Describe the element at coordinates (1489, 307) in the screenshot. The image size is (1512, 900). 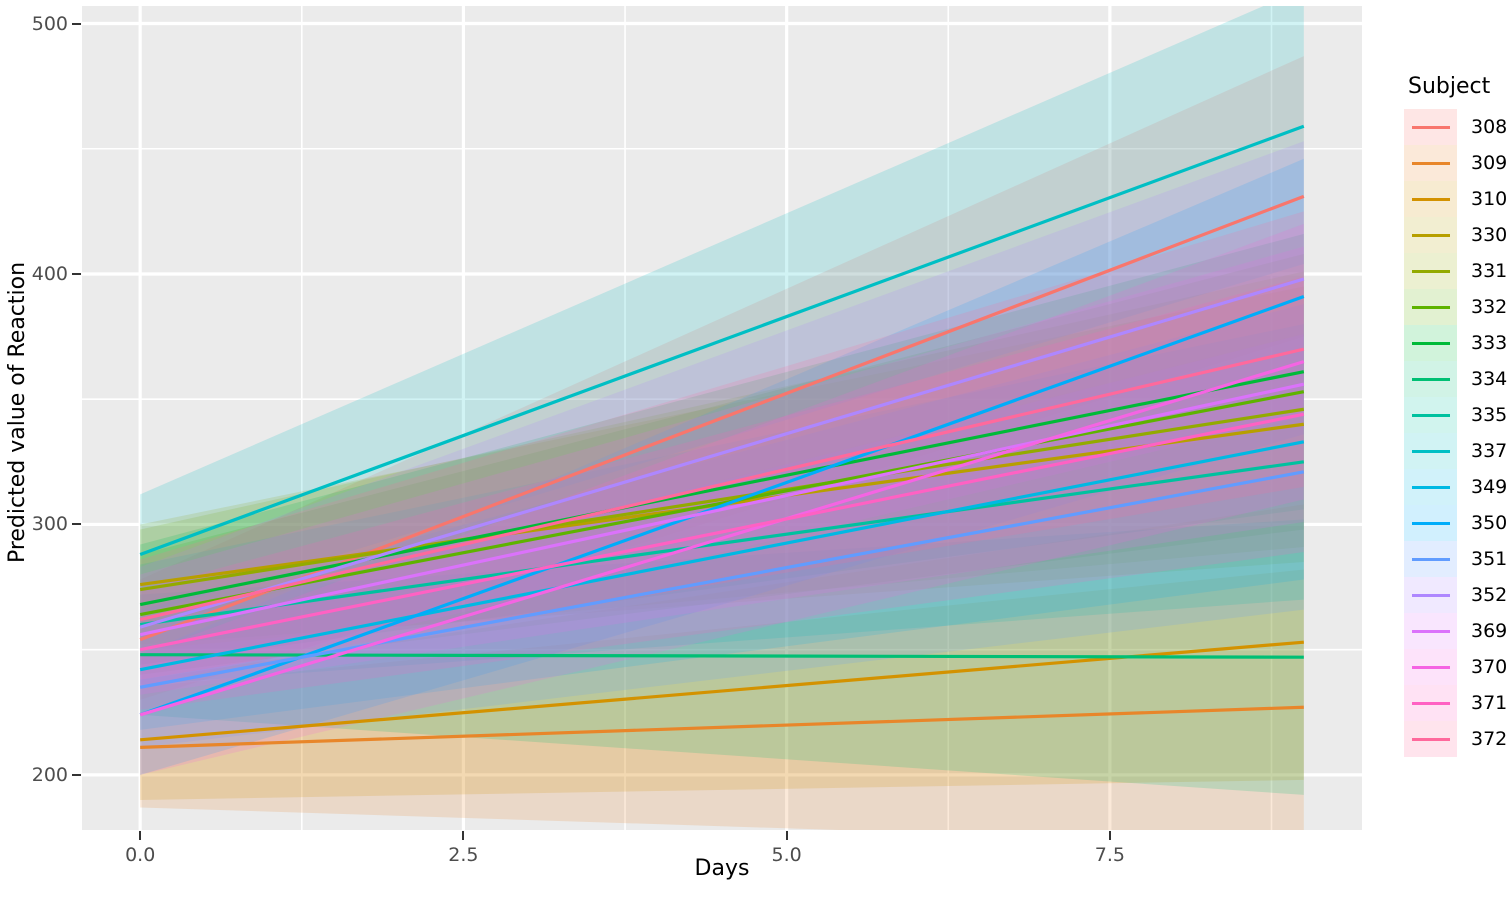
I see `legend-item-label: 332` at that location.